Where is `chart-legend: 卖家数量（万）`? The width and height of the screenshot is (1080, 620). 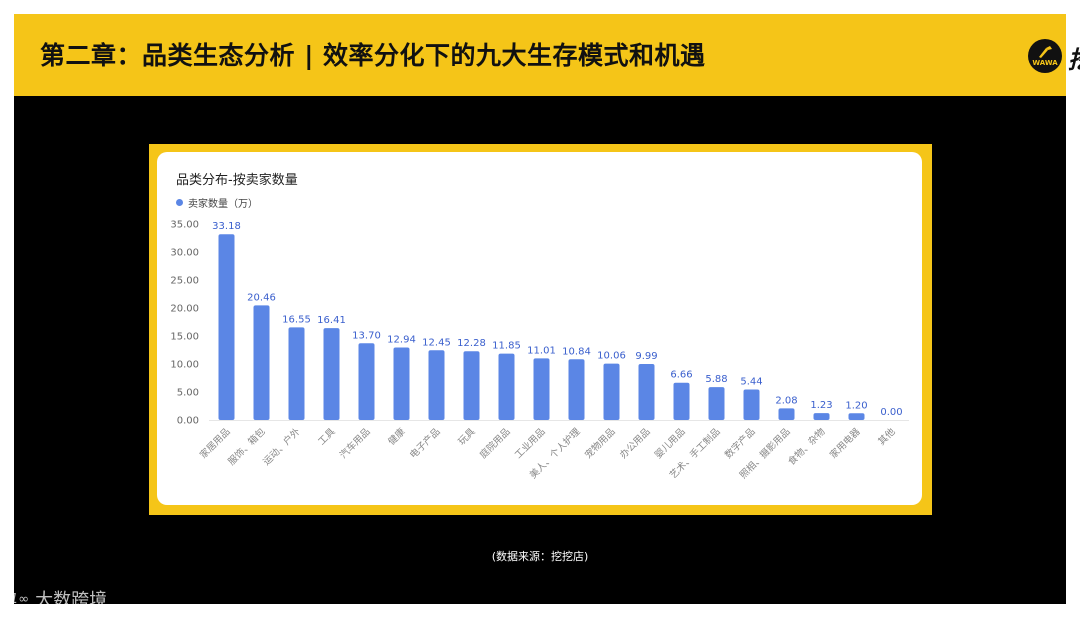
chart-legend: 卖家数量（万） is located at coordinates (217, 201).